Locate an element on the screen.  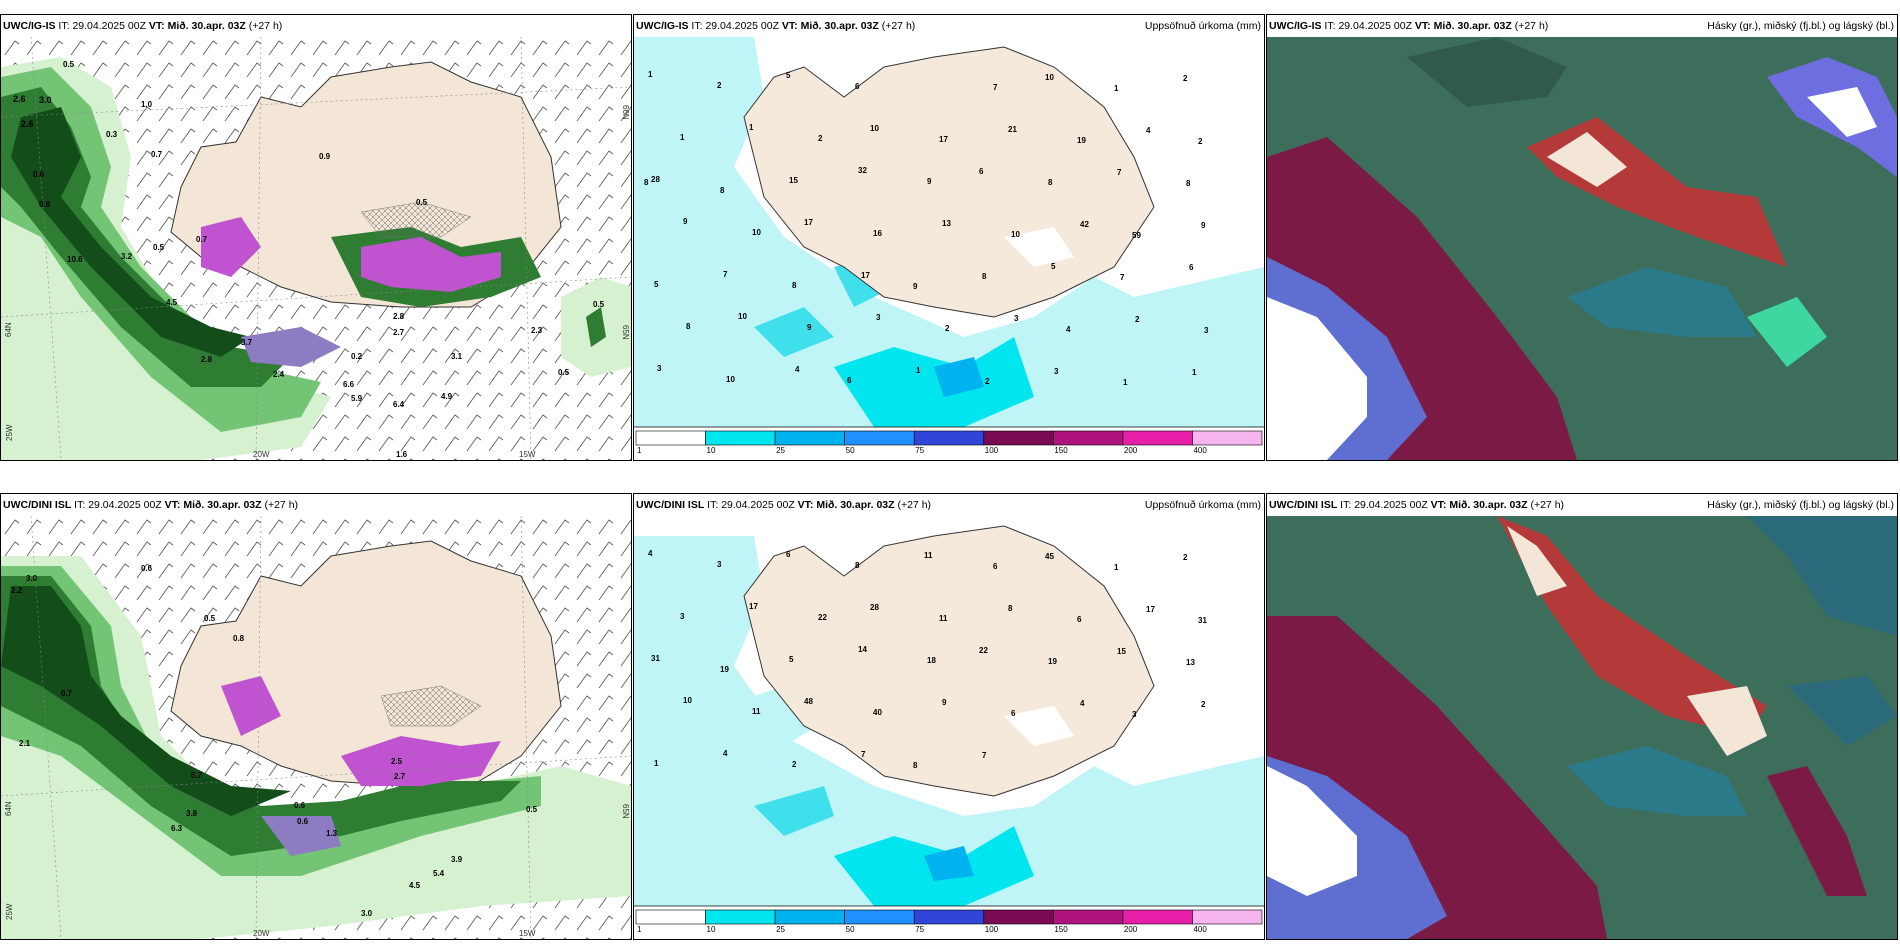
wind-label: 2.1 is located at coordinates (25, 743).